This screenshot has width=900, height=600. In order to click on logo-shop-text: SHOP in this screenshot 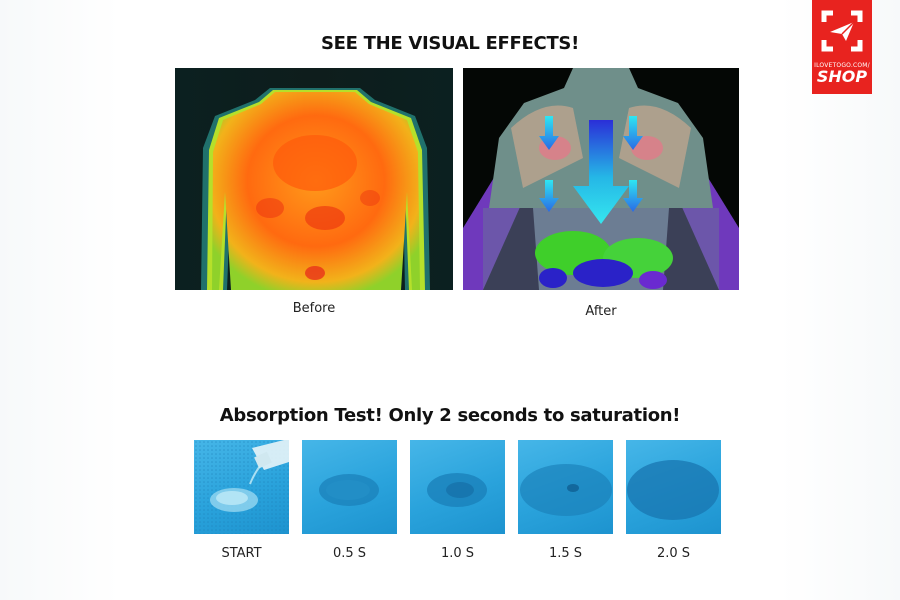, I will do `click(842, 76)`.